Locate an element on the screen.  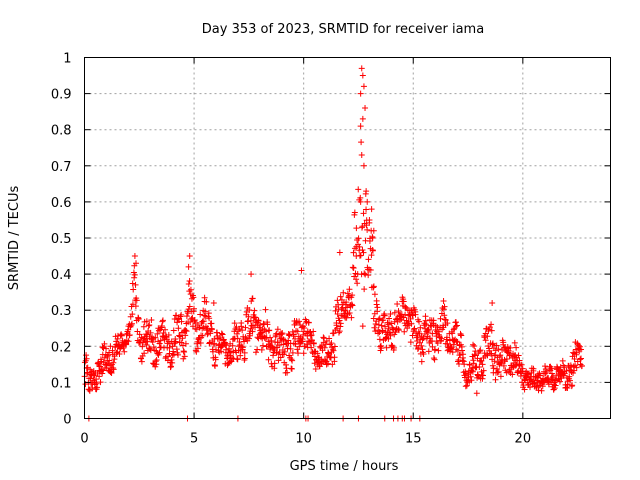
x-tick-labels: 0 5 10 15 20 is located at coordinates (305, 439).